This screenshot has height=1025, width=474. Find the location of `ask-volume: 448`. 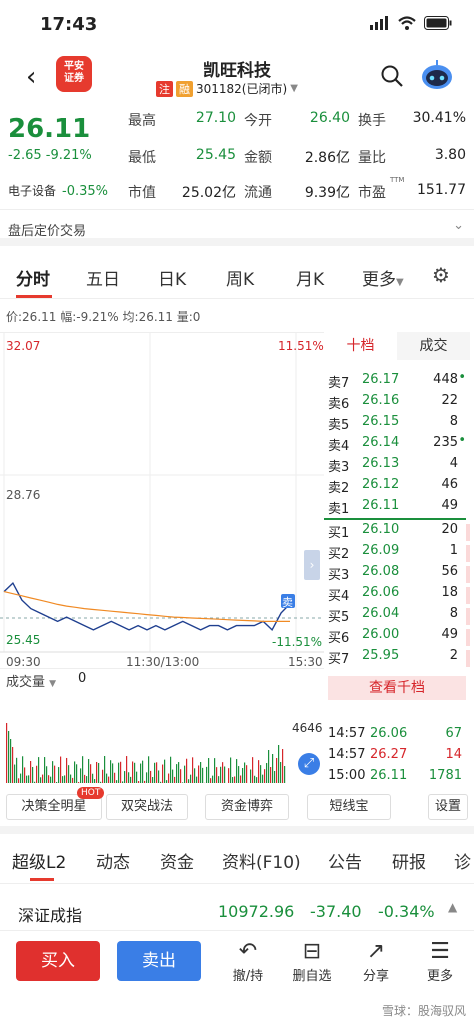

ask-volume: 448 is located at coordinates (445, 379).